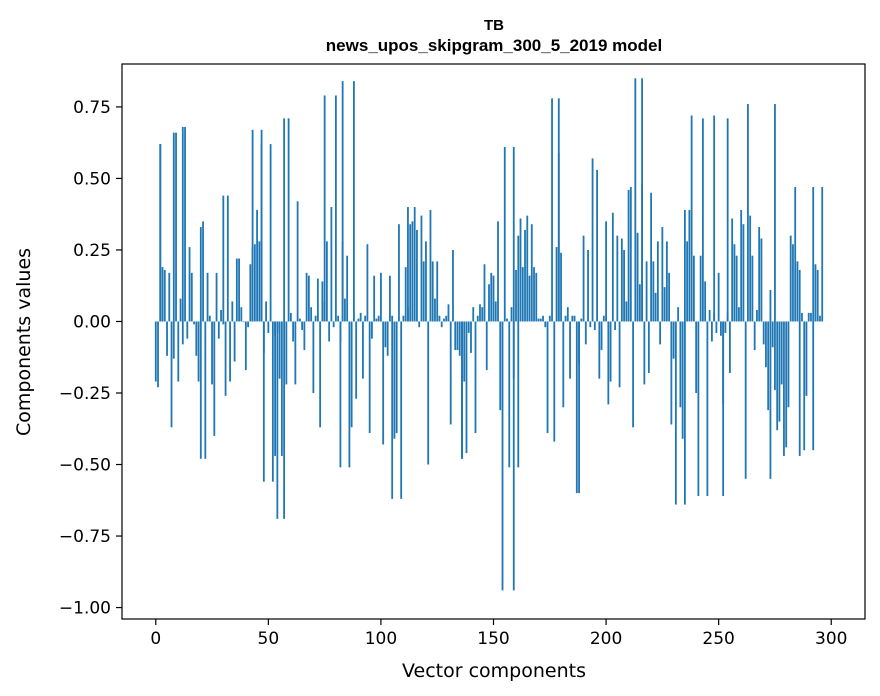 This screenshot has height=696, width=880. What do you see at coordinates (493, 639) in the screenshot?
I see `x-tick-label: 150` at bounding box center [493, 639].